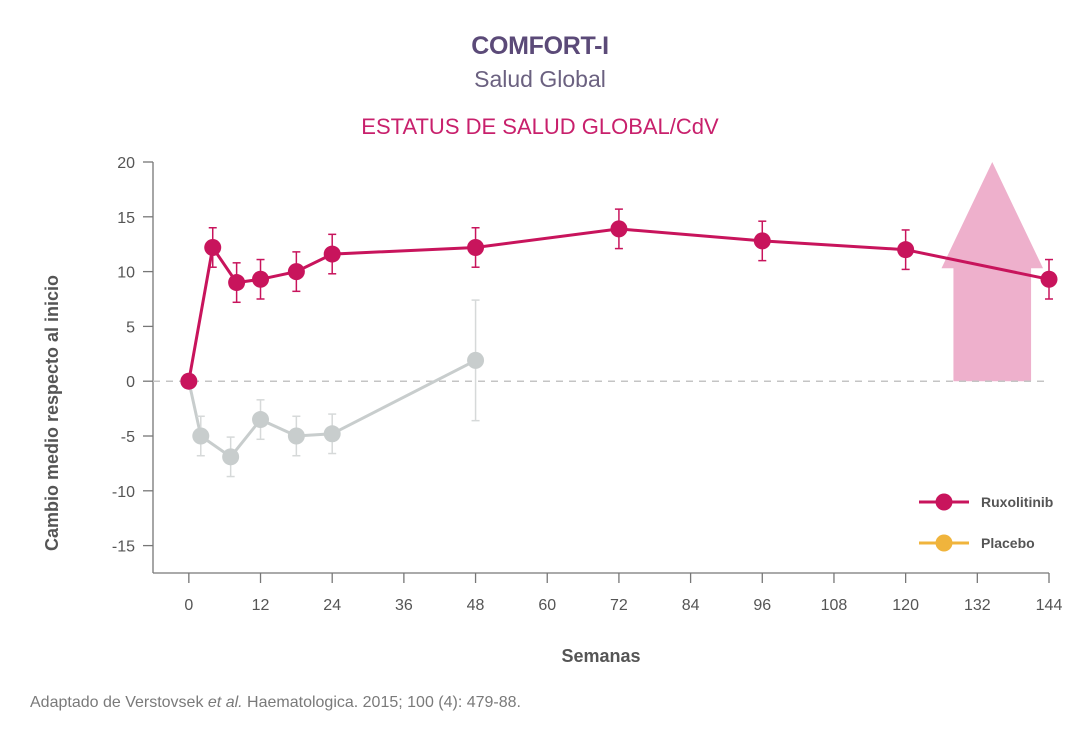 The height and width of the screenshot is (745, 1080). What do you see at coordinates (944, 502) in the screenshot?
I see `legend-marker-ruxolitinib` at bounding box center [944, 502].